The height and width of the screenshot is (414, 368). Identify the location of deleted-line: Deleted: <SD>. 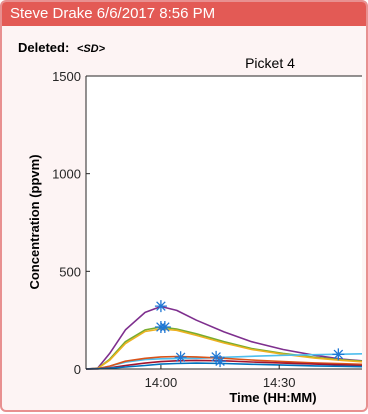
(61, 47).